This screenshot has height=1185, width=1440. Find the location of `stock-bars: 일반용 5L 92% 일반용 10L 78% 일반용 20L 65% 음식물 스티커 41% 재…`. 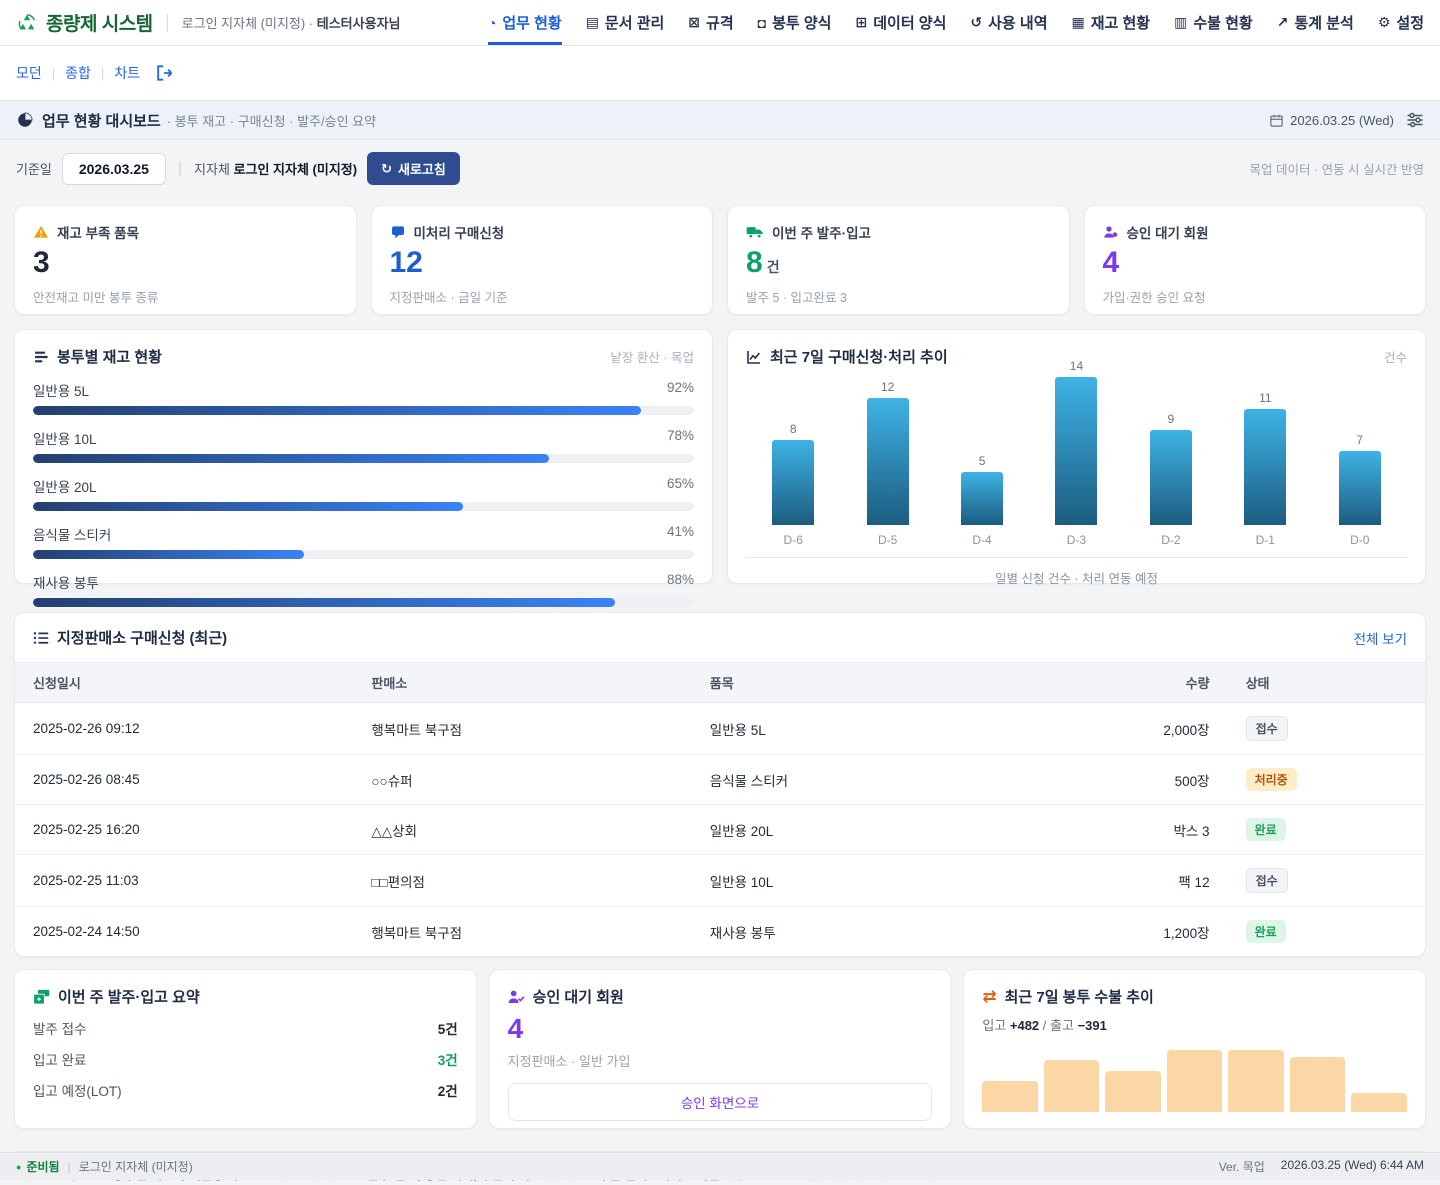

stock-bars: 일반용 5L 92% 일반용 10L 78% 일반용 20L 65% 음식물 스티커 41% 재… is located at coordinates (363, 493).